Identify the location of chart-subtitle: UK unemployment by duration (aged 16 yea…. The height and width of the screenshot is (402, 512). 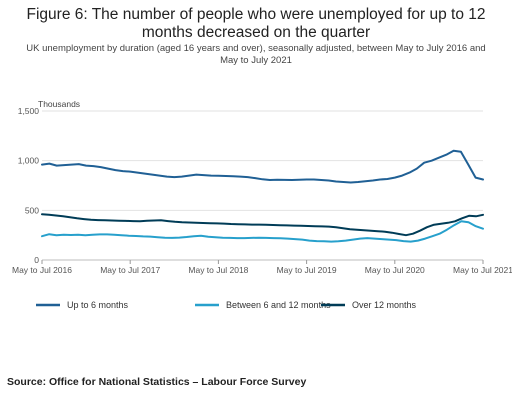
(256, 54).